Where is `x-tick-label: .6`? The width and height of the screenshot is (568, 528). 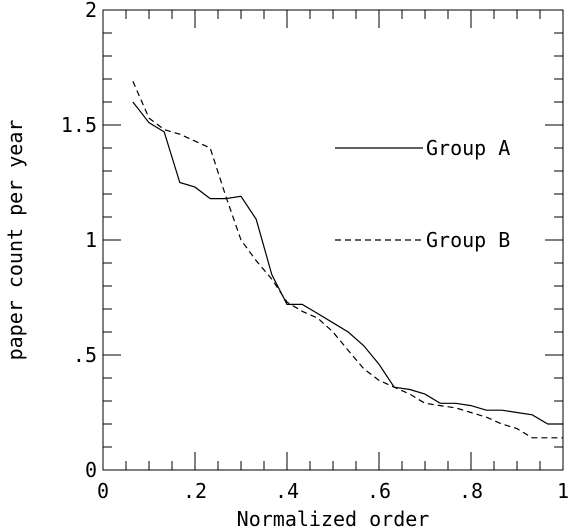 x-tick-label: .6 is located at coordinates (379, 491).